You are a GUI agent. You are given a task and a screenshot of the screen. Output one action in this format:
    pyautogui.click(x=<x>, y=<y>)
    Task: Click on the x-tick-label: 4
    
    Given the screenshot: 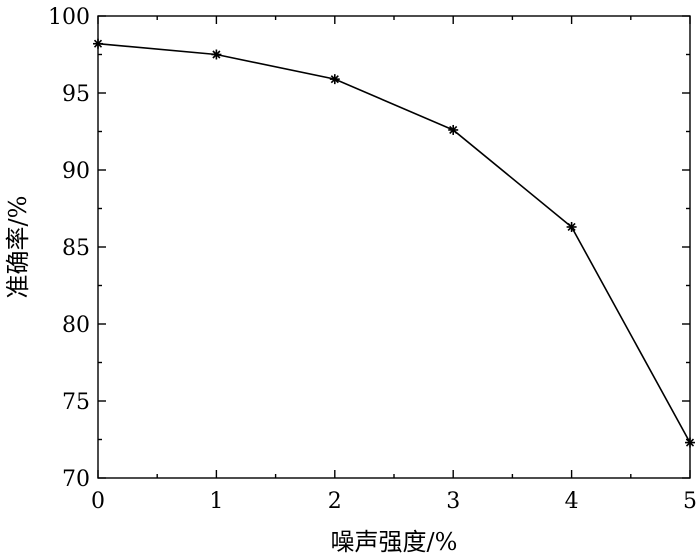 What is the action you would take?
    pyautogui.click(x=572, y=501)
    